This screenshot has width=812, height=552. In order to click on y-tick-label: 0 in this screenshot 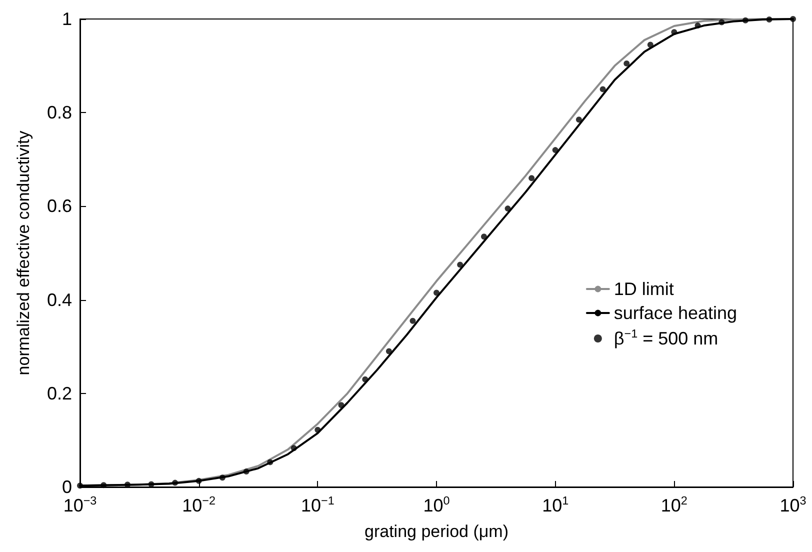, I will do `click(67, 487)`.